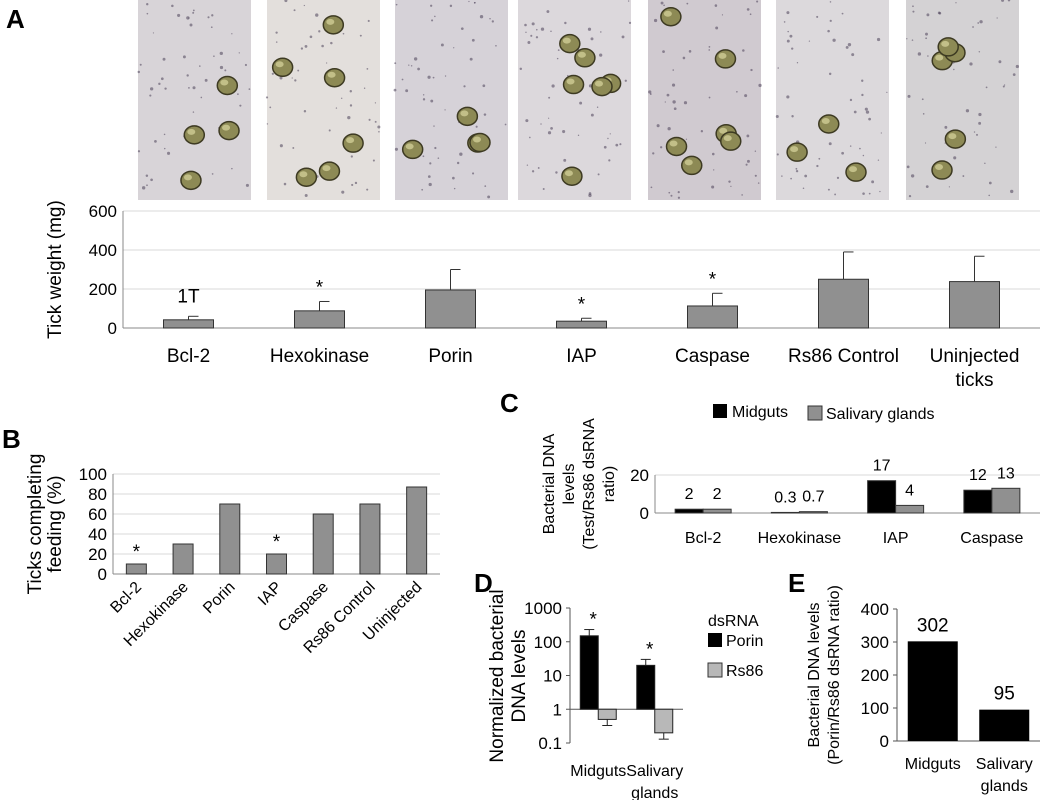 The width and height of the screenshot is (1049, 805). Describe the element at coordinates (882, 466) in the screenshot. I see `data-label: 17` at that location.